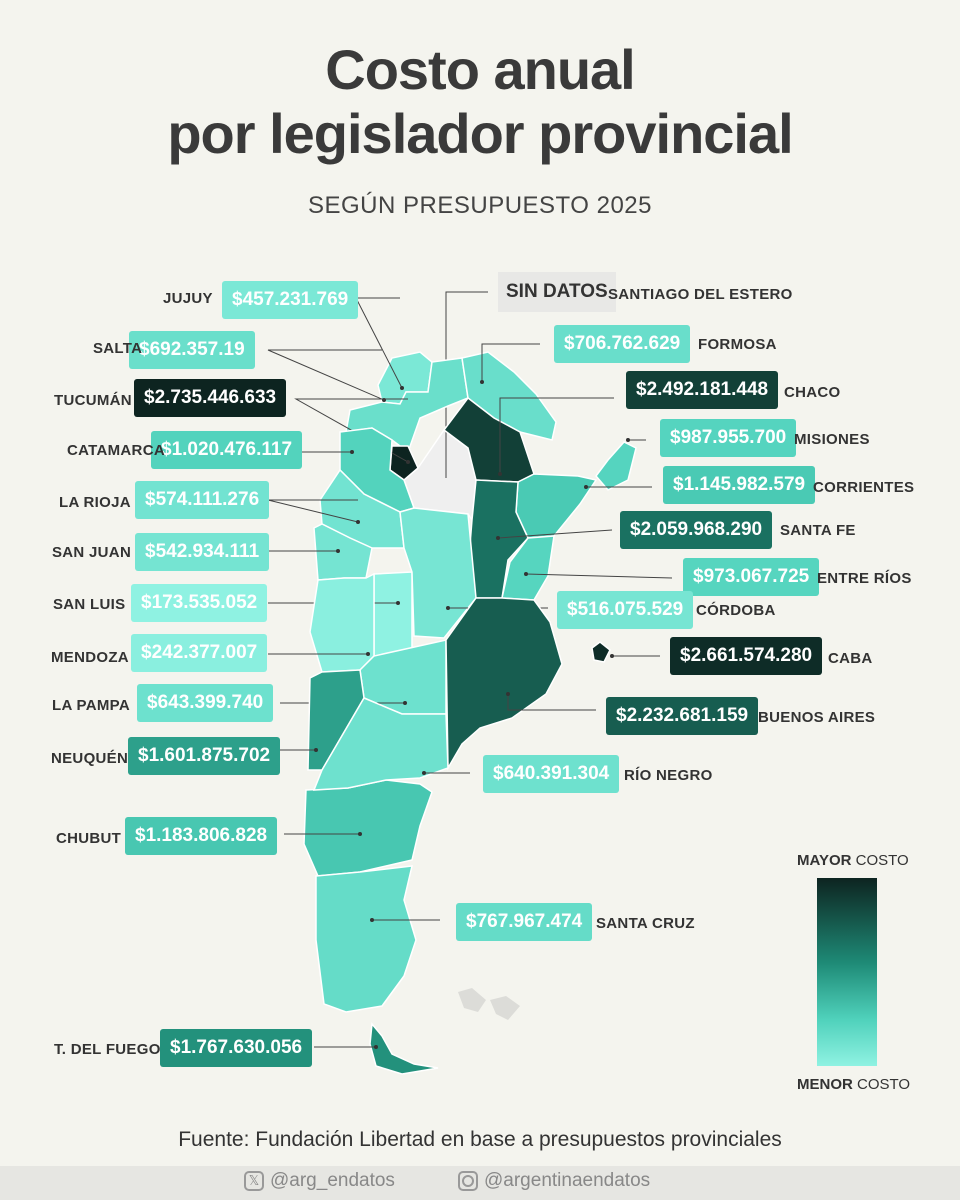  What do you see at coordinates (622, 344) in the screenshot?
I see `value-box-formosa: $706.762.629` at bounding box center [622, 344].